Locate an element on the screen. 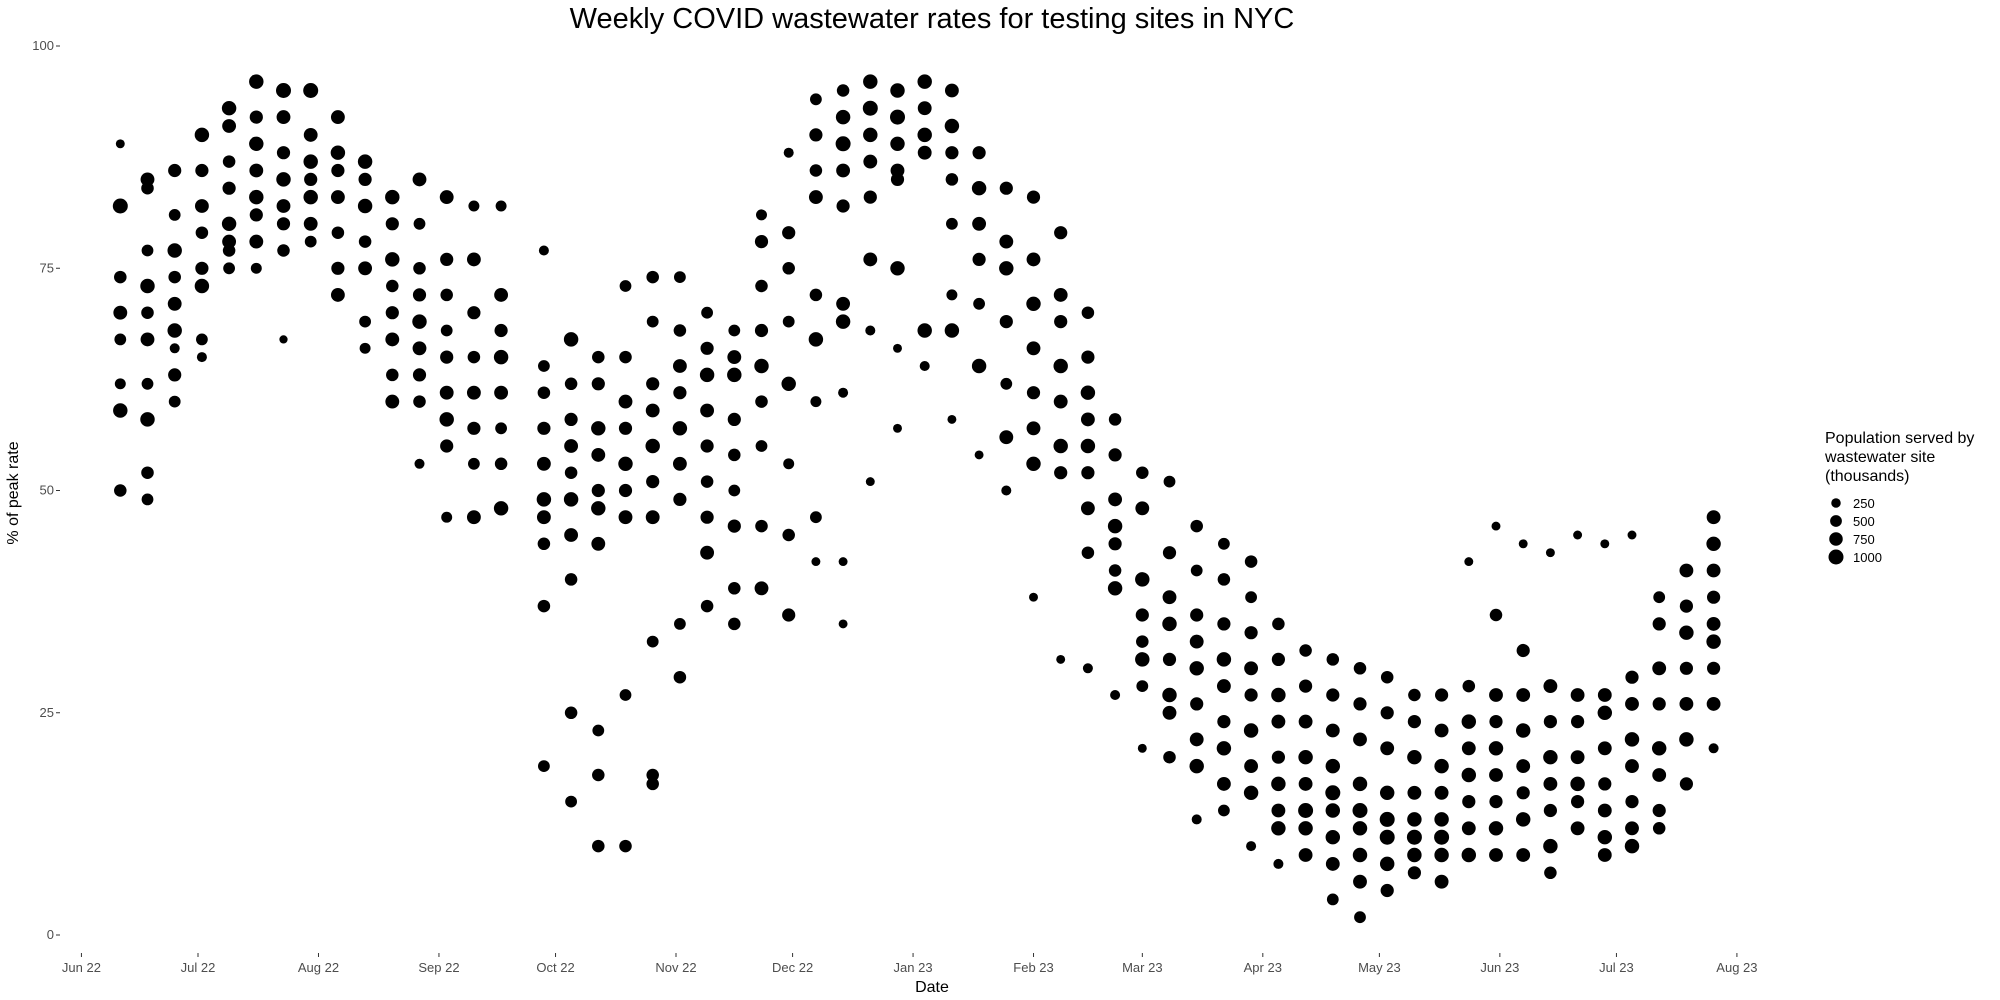 This screenshot has width=2000, height=1000. legend-key-label: 750 is located at coordinates (1864, 539).